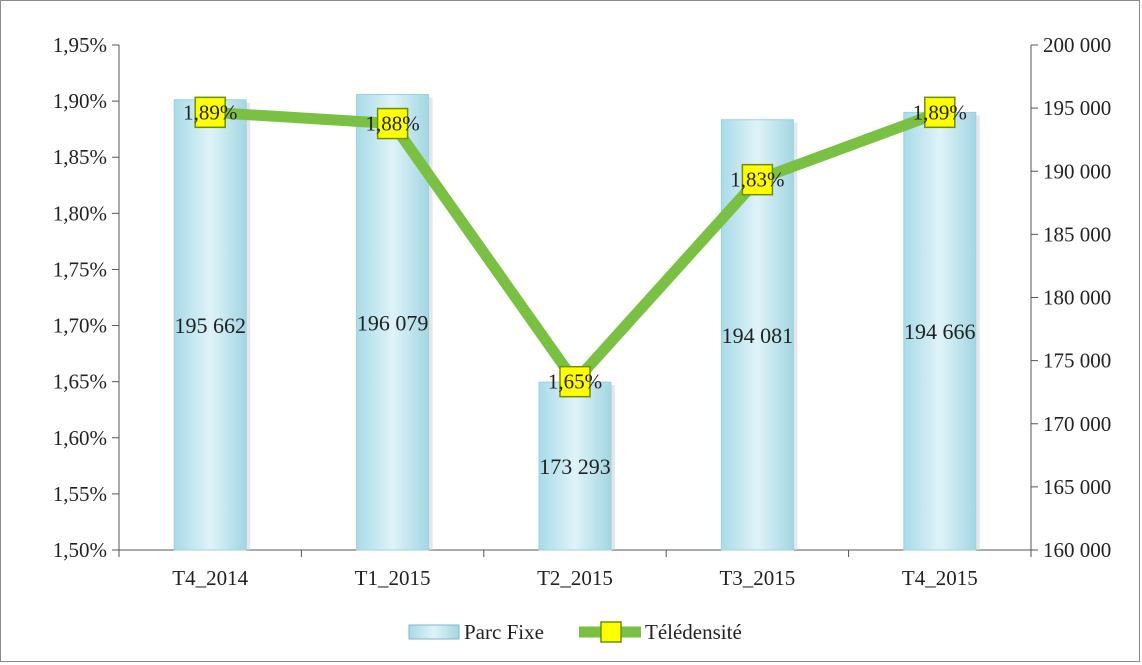  What do you see at coordinates (80, 550) in the screenshot?
I see `left-tick-label: 1,50%` at bounding box center [80, 550].